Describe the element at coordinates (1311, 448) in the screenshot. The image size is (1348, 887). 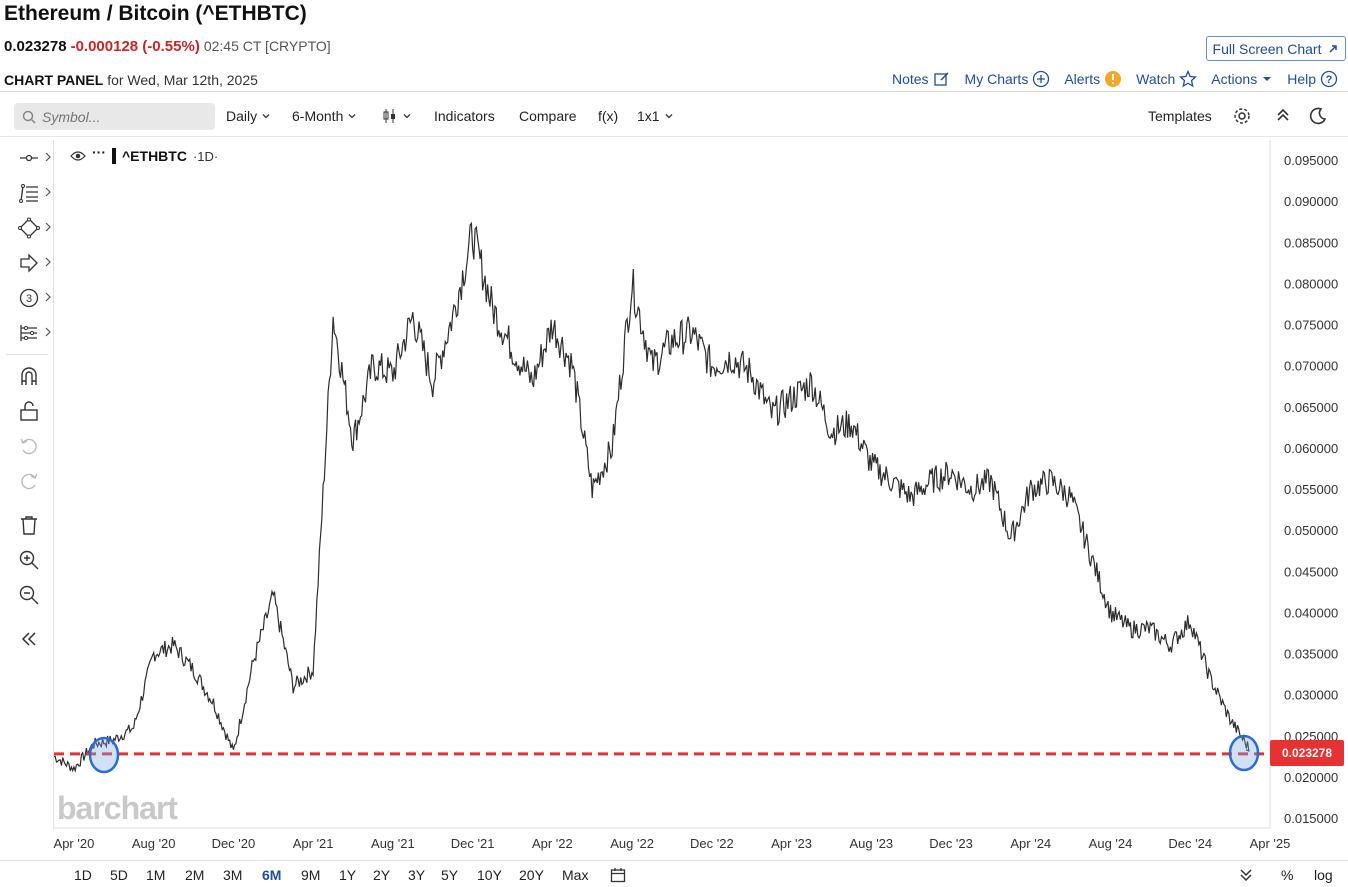
I see `y-tick-label: 0.060000` at that location.